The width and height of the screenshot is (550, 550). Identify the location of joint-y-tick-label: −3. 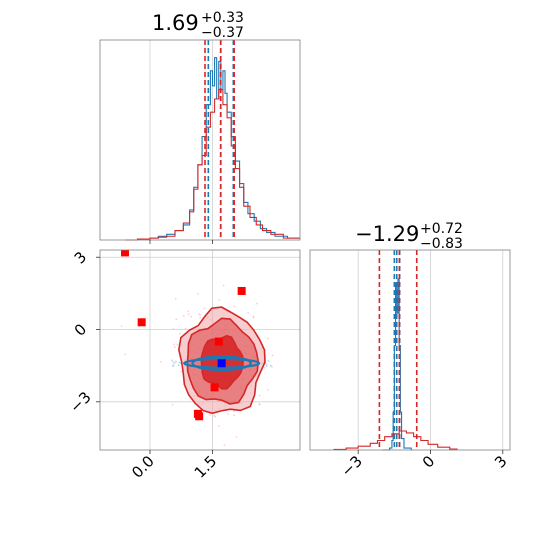
(80, 402).